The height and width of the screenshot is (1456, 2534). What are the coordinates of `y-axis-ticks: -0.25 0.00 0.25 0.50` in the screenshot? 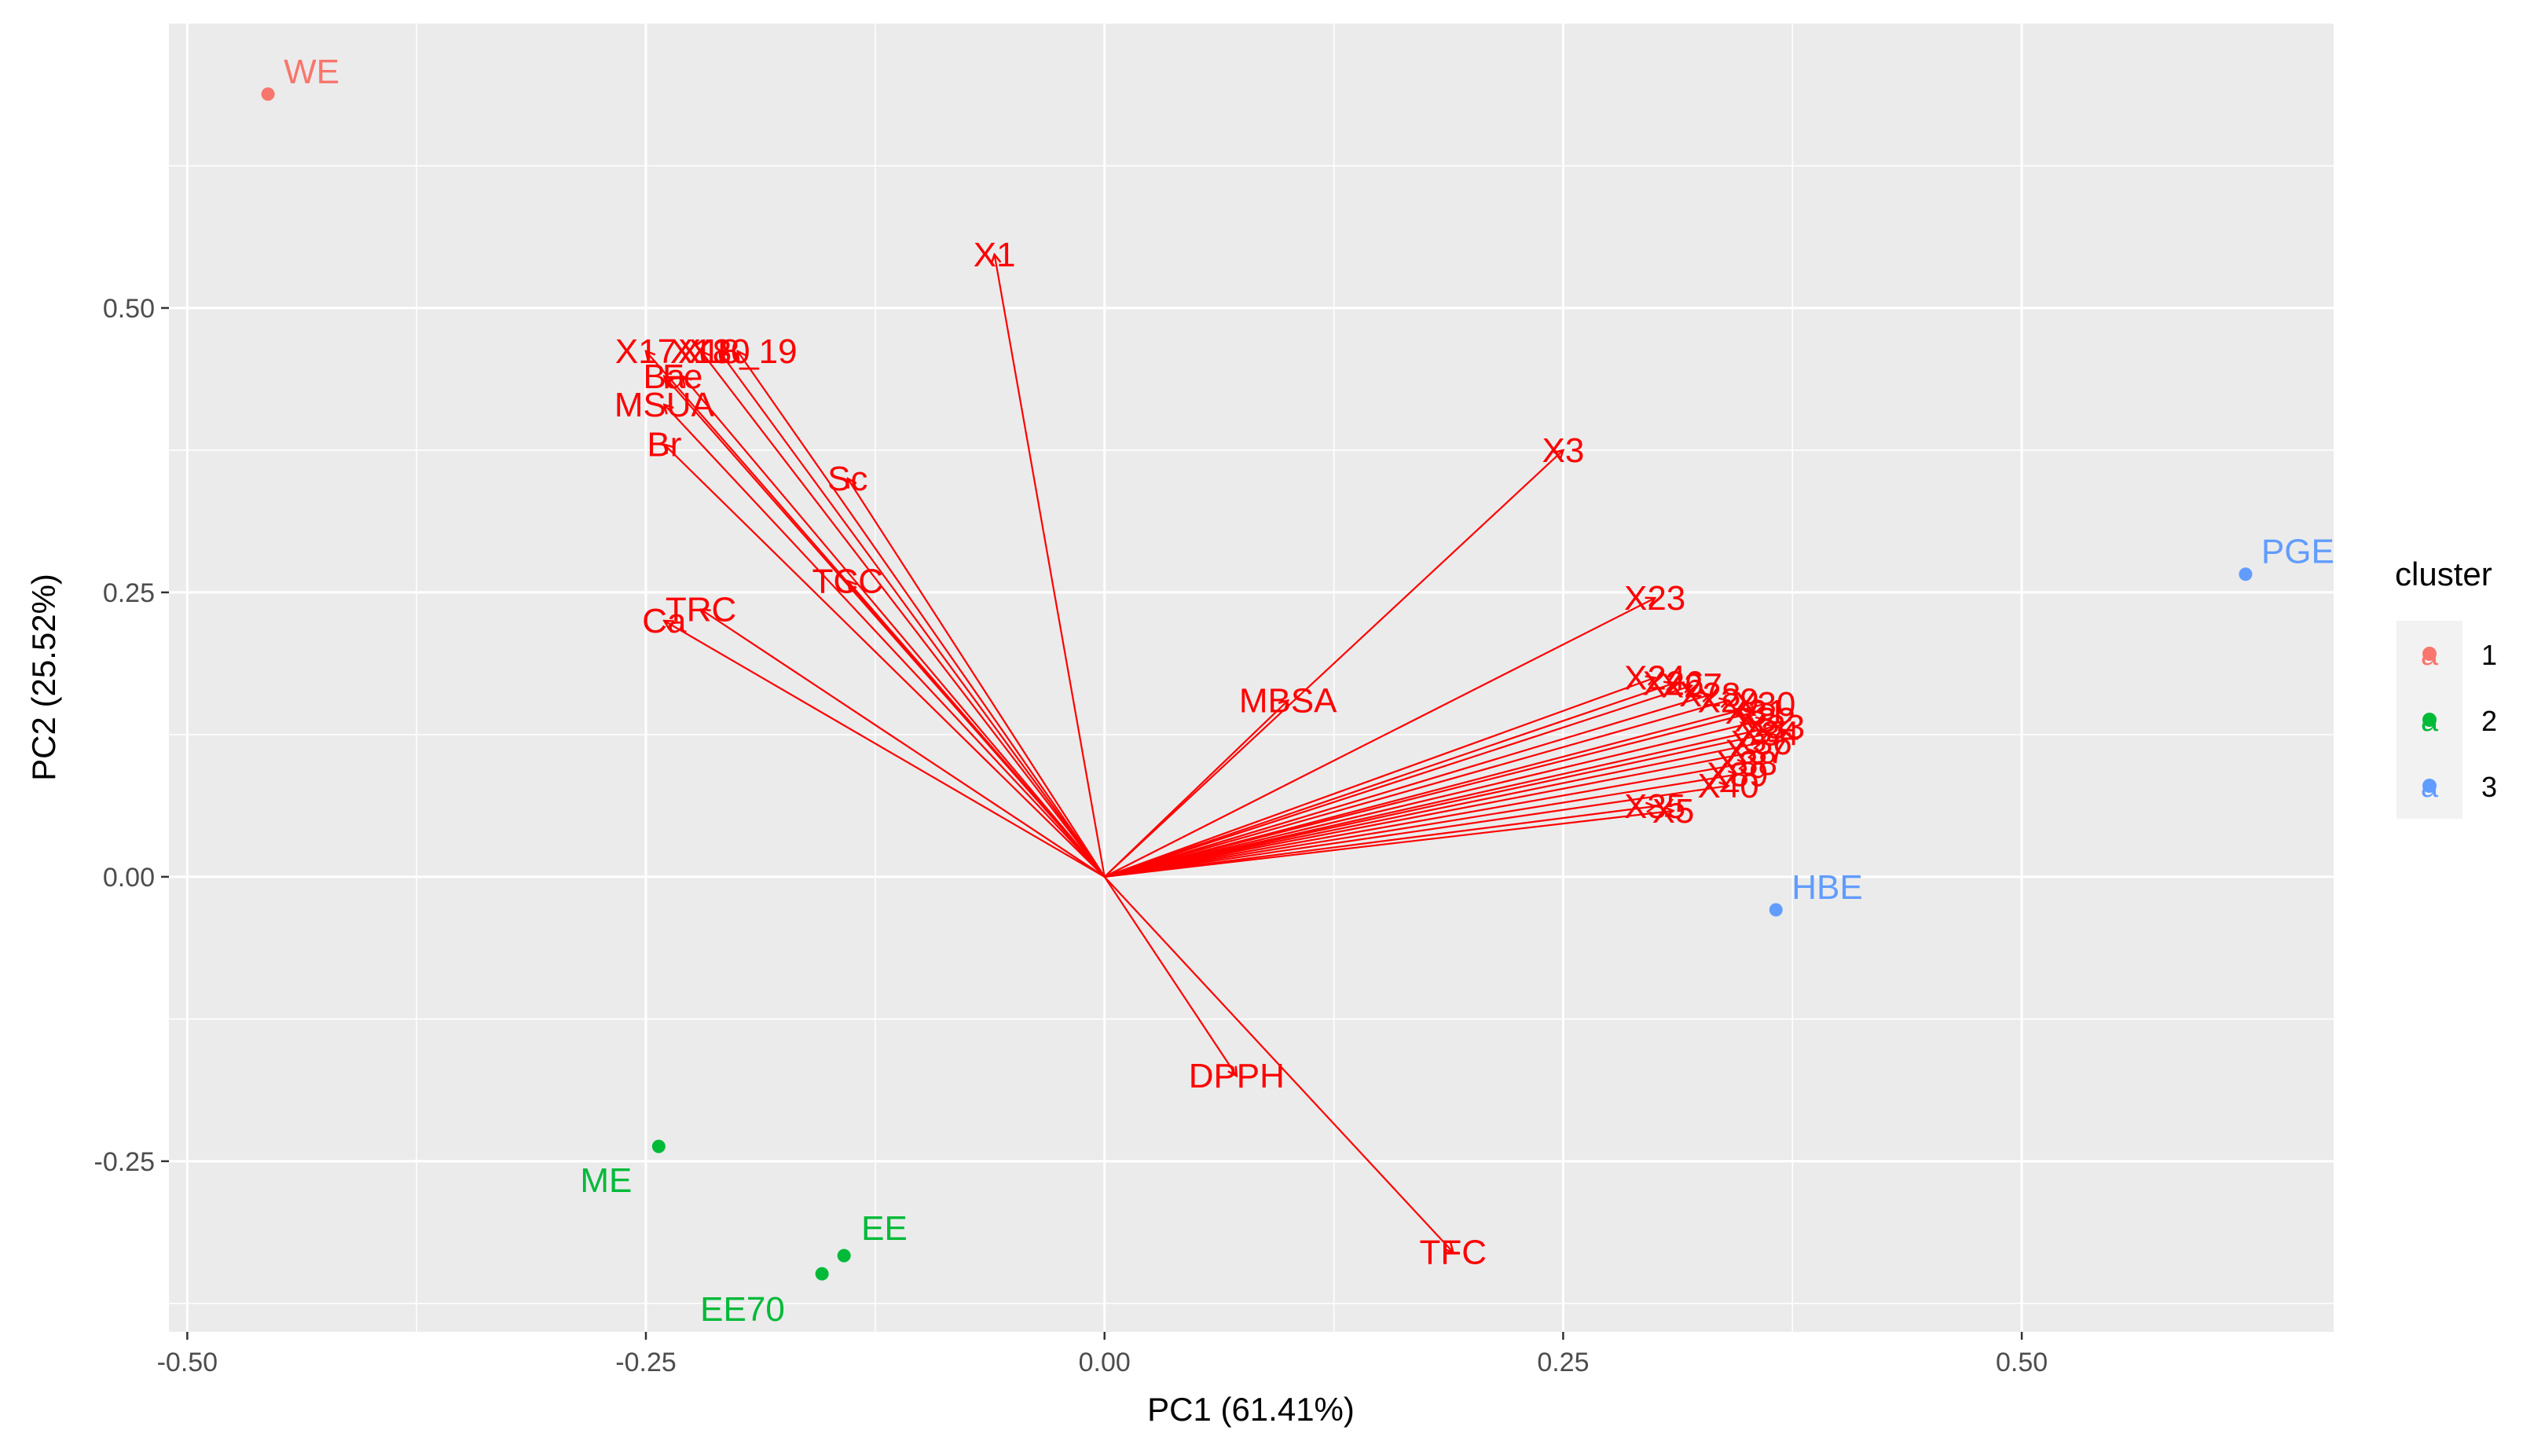 It's located at (131, 735).